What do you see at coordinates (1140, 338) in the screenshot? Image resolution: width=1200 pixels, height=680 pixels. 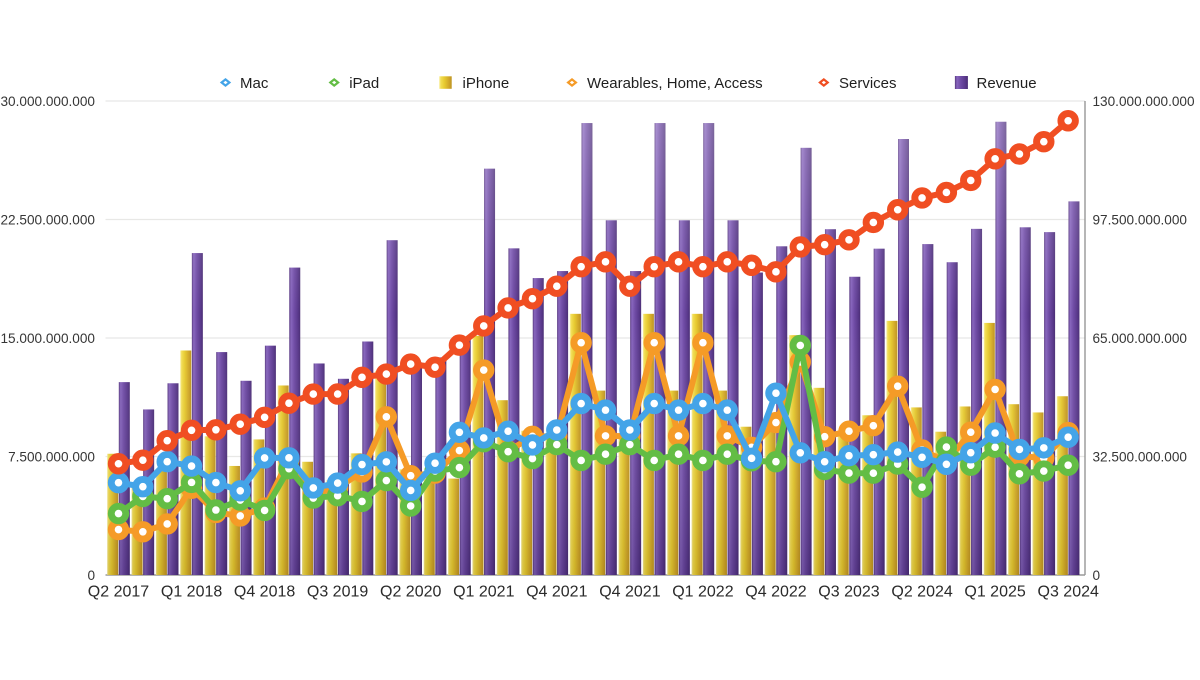 I see `svg-text: 65.000.000.000` at bounding box center [1140, 338].